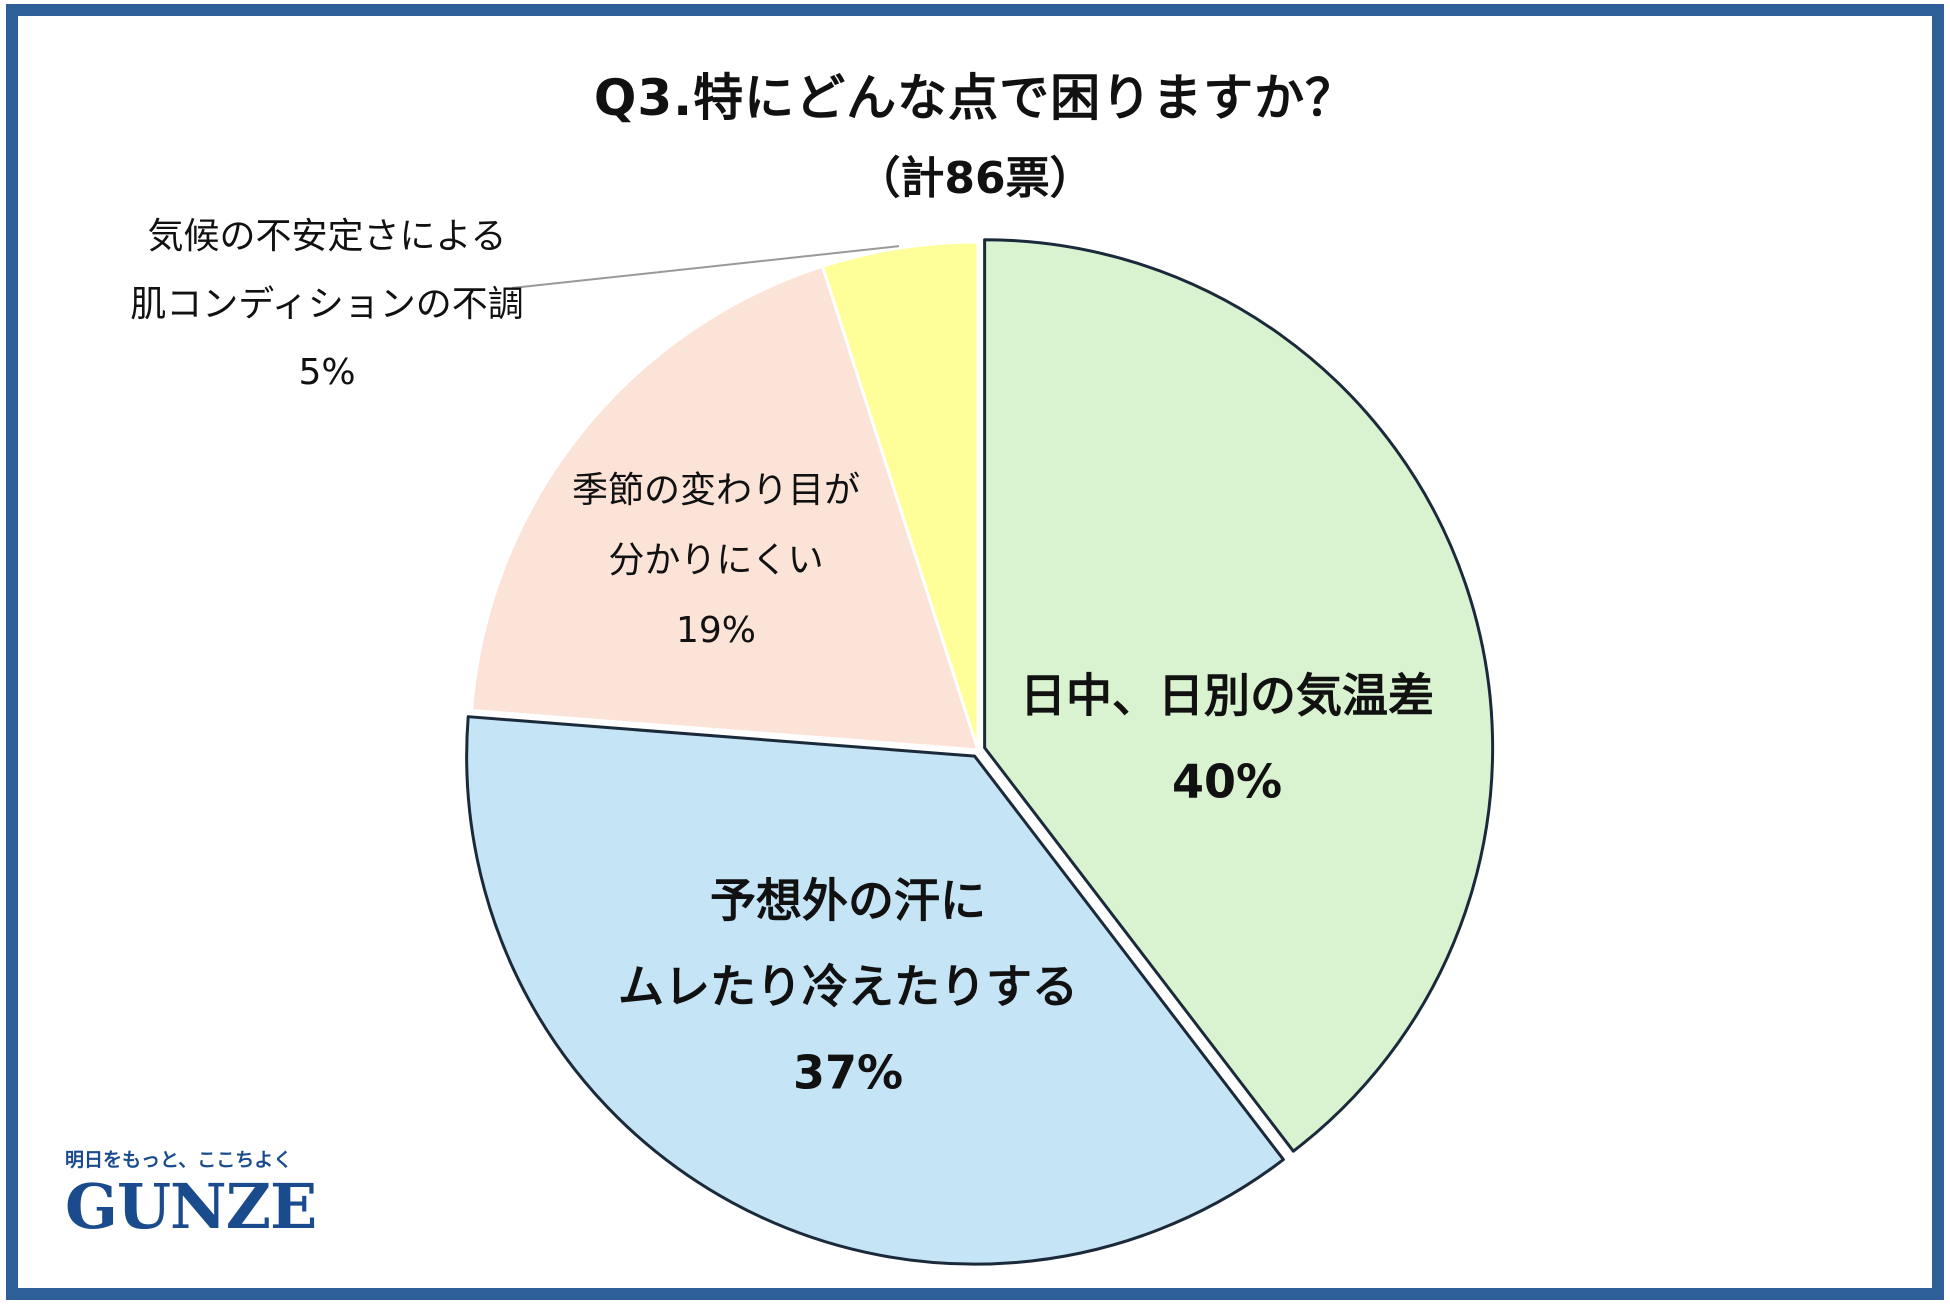 The image size is (1950, 1305). I want to click on pie-value-label-1: 37%, so click(848, 1073).